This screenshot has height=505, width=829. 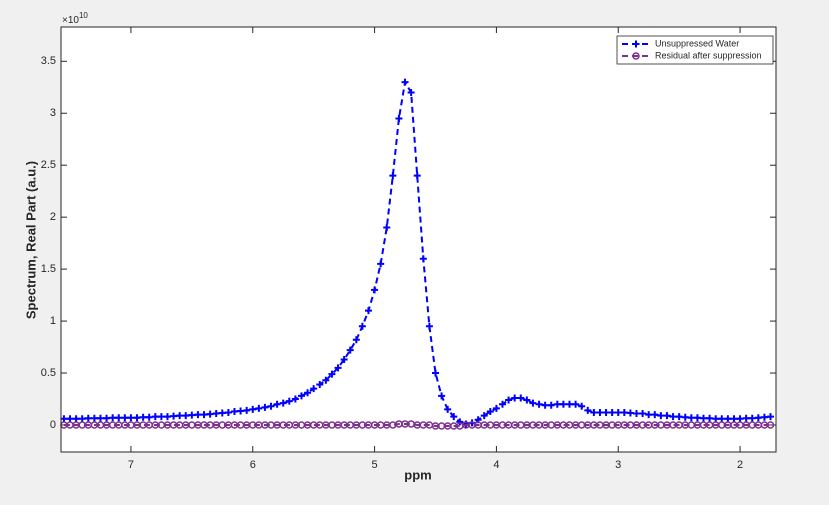 What do you see at coordinates (636, 56) in the screenshot?
I see `marker-circle` at bounding box center [636, 56].